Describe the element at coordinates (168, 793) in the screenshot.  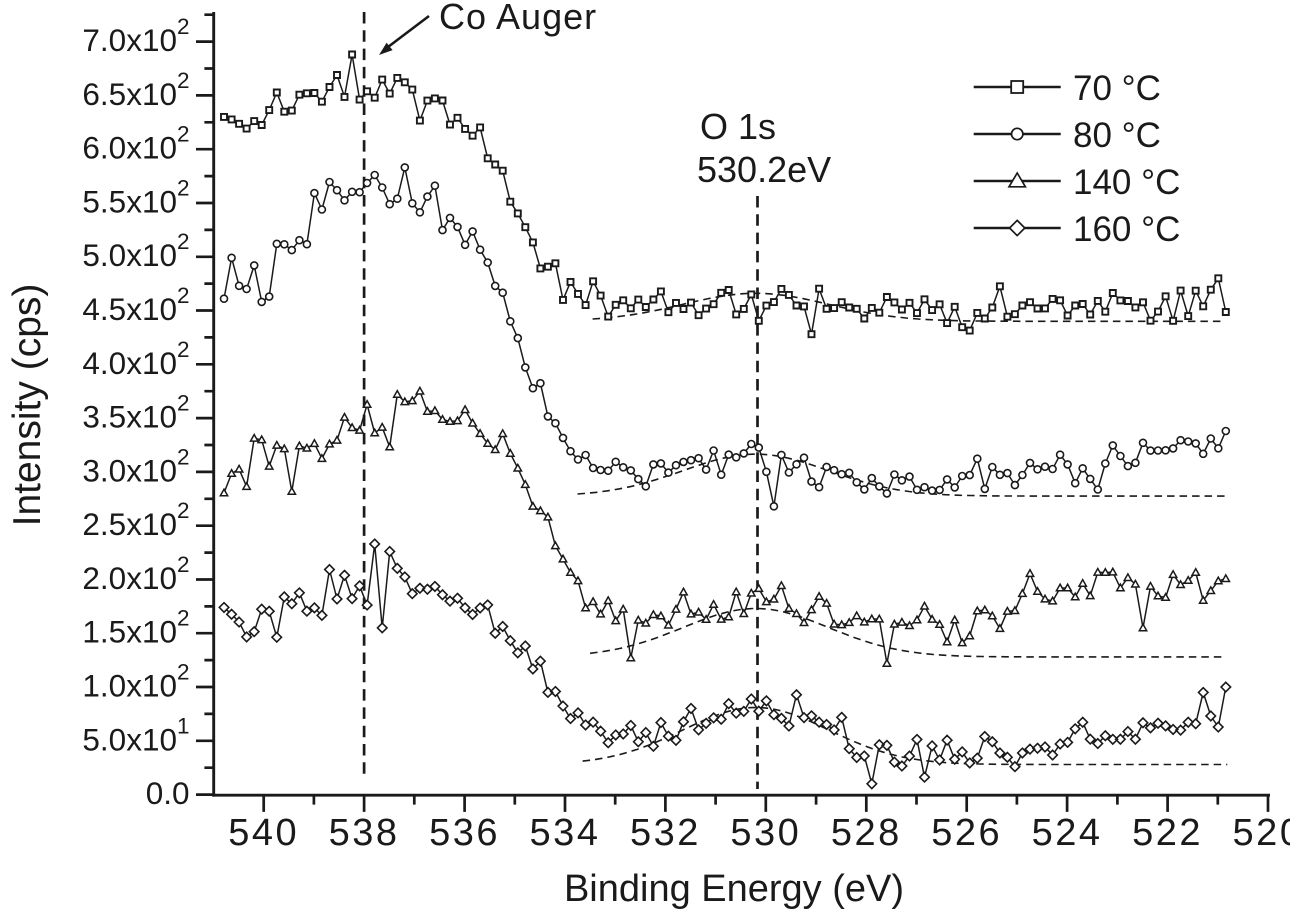
I see `svg-text: 0.0` at that location.